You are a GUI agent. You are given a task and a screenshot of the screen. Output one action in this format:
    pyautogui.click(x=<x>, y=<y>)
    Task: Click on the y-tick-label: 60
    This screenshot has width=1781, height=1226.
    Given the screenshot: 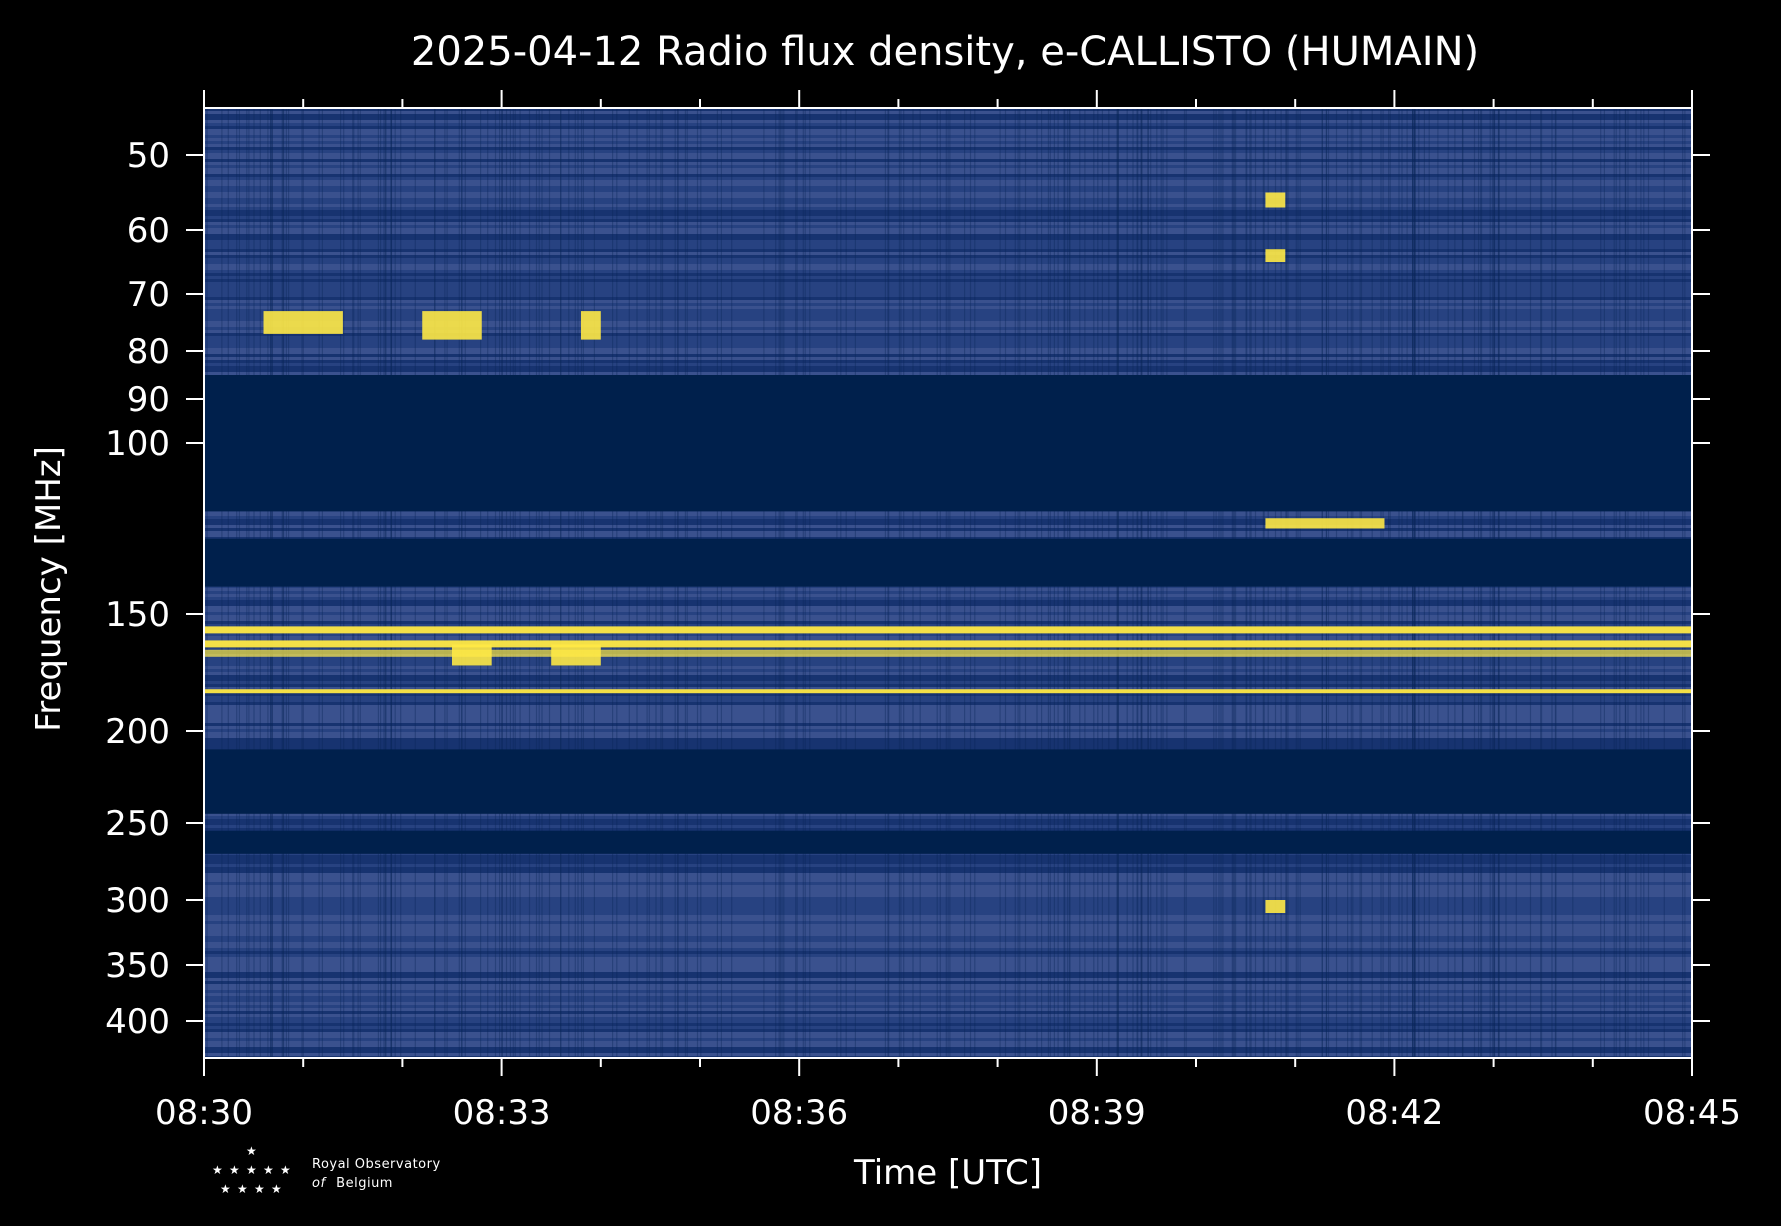 What is the action you would take?
    pyautogui.click(x=148, y=231)
    